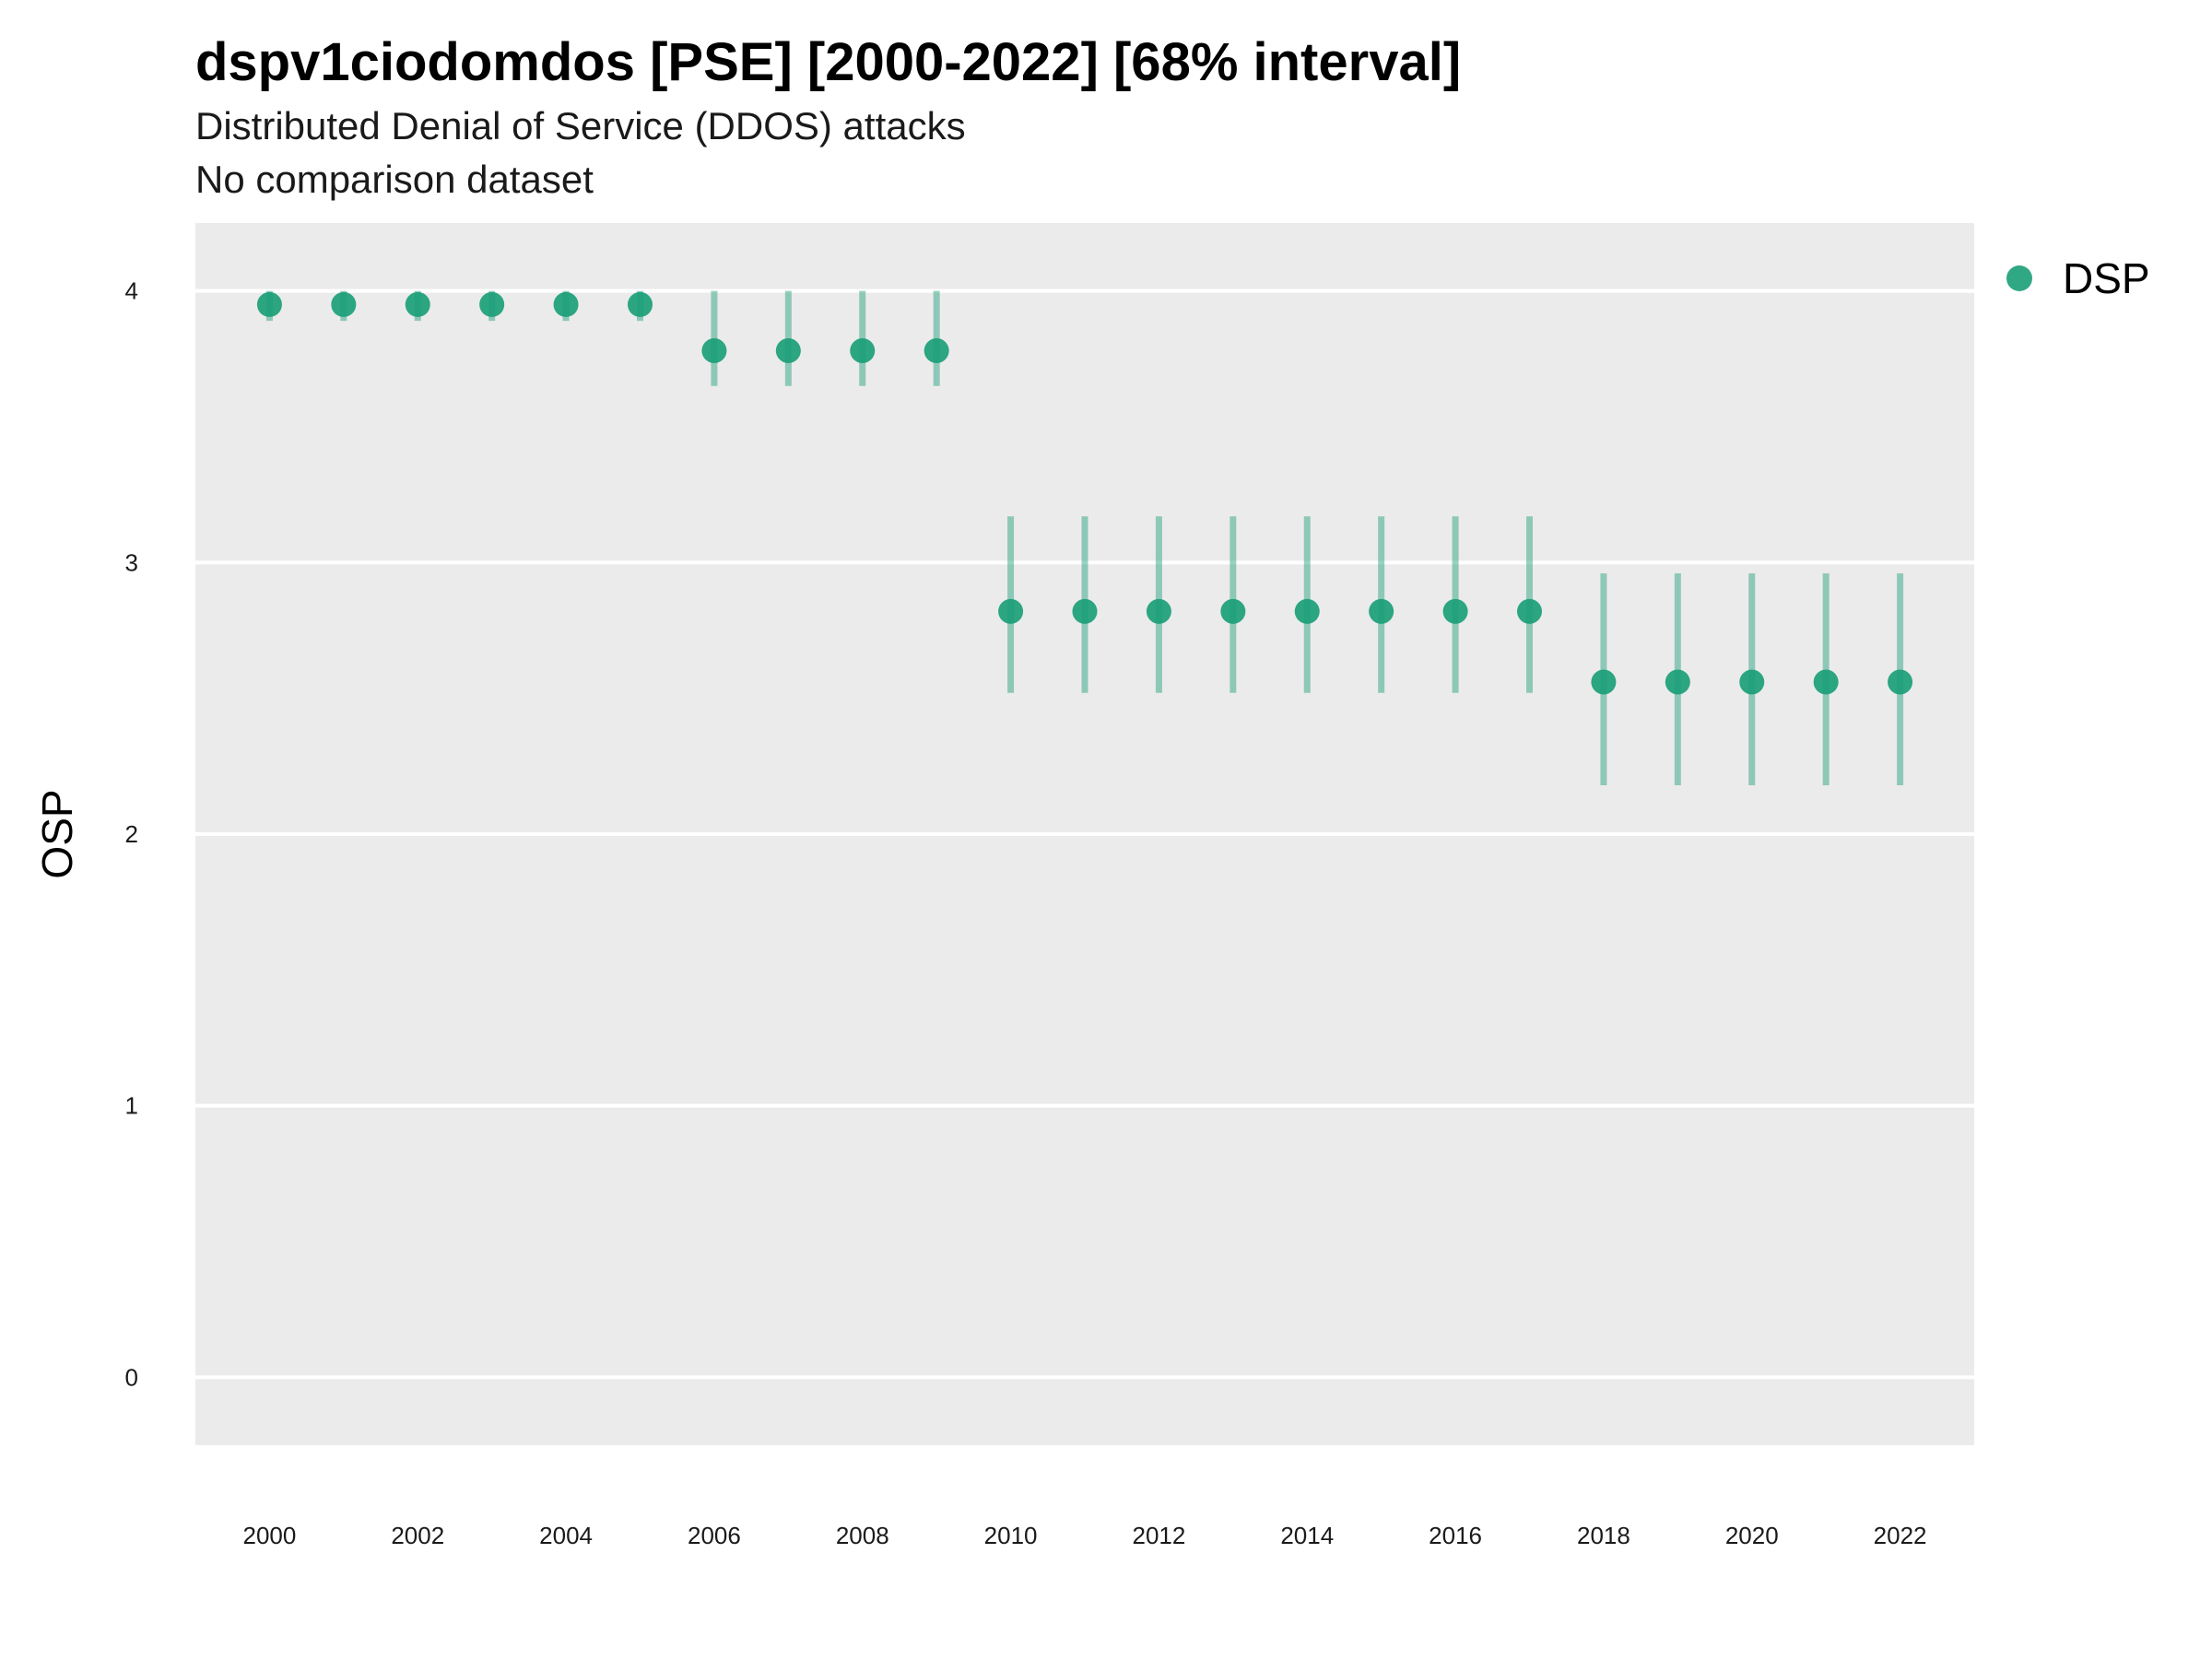 The width and height of the screenshot is (2212, 1659). Describe the element at coordinates (417, 1535) in the screenshot. I see `x-tick-label: 2002` at that location.